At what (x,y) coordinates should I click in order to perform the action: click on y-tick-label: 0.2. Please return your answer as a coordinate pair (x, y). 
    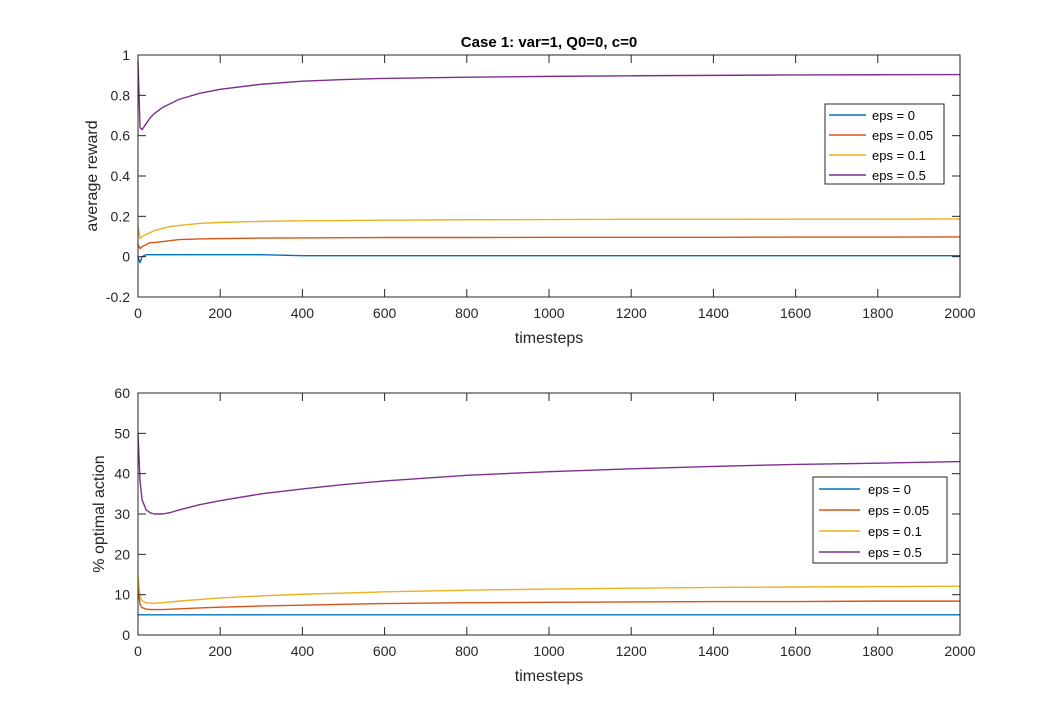
    Looking at the image, I should click on (121, 216).